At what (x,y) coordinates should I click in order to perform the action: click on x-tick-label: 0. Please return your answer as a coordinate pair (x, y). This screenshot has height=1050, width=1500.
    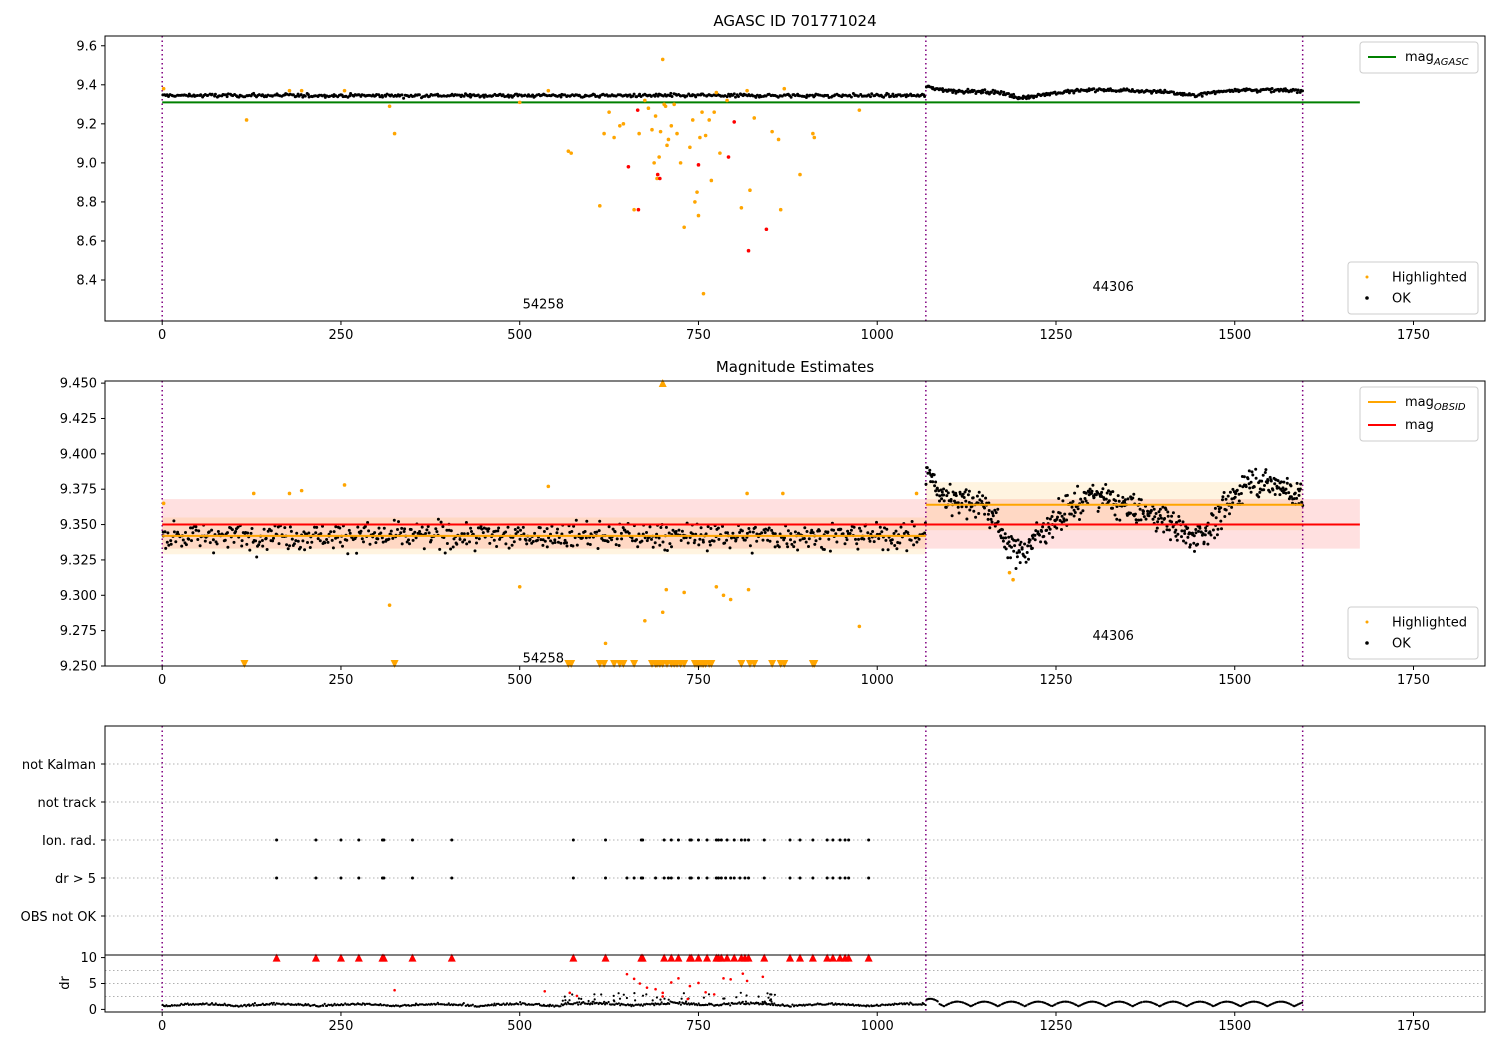
    Looking at the image, I should click on (162, 1026).